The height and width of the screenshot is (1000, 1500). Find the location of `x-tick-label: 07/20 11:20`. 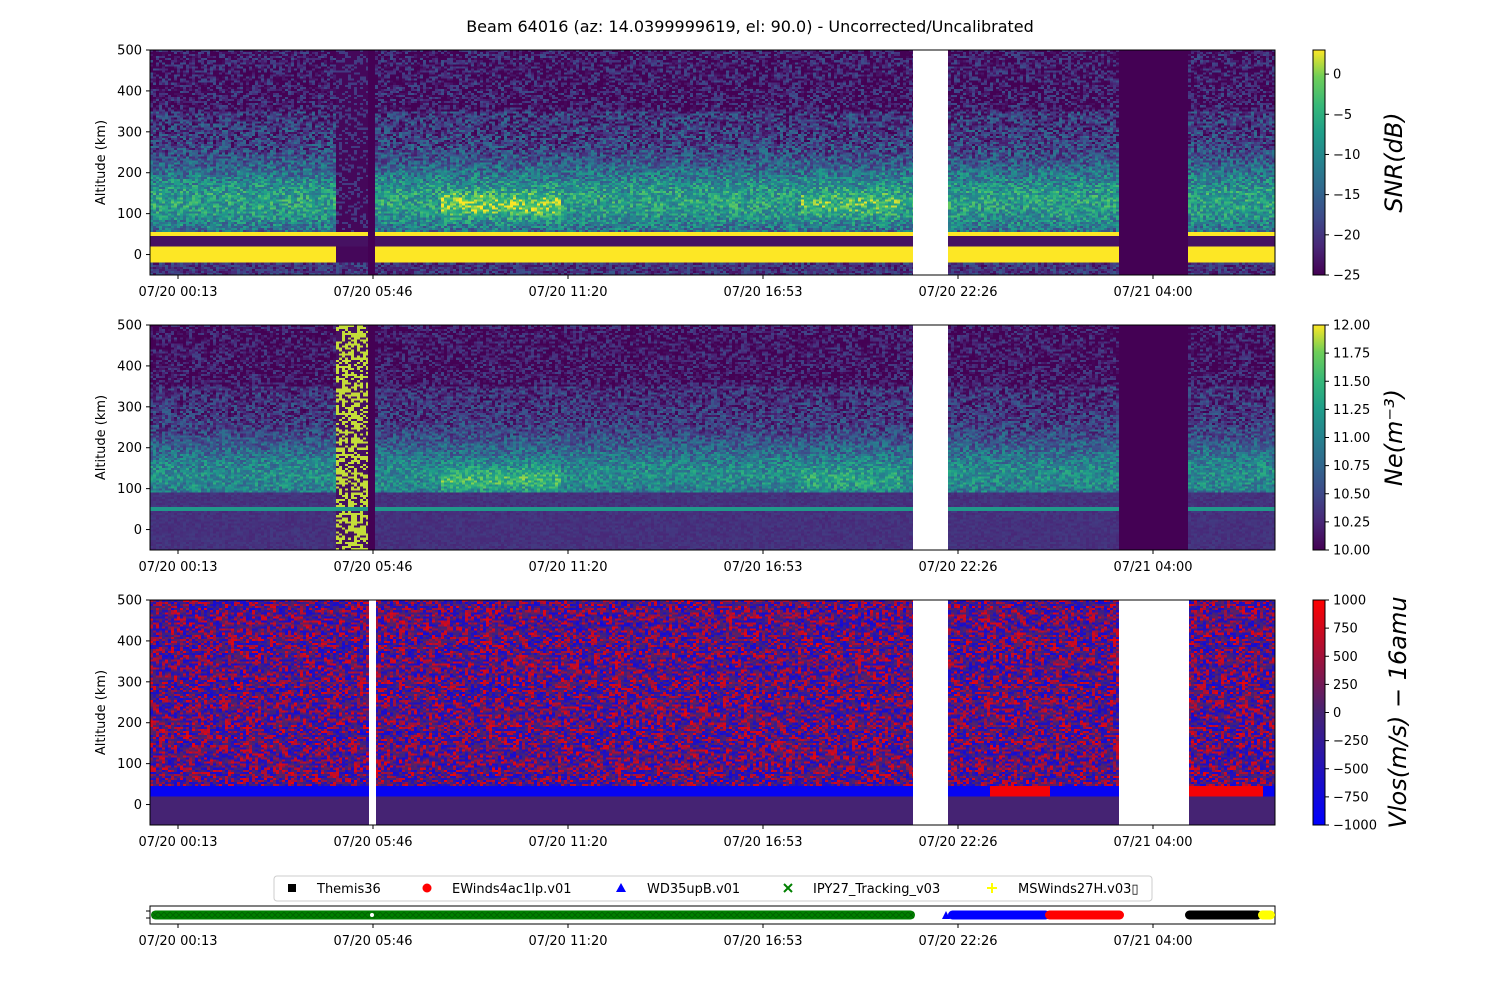

x-tick-label: 07/20 11:20 is located at coordinates (567, 842).